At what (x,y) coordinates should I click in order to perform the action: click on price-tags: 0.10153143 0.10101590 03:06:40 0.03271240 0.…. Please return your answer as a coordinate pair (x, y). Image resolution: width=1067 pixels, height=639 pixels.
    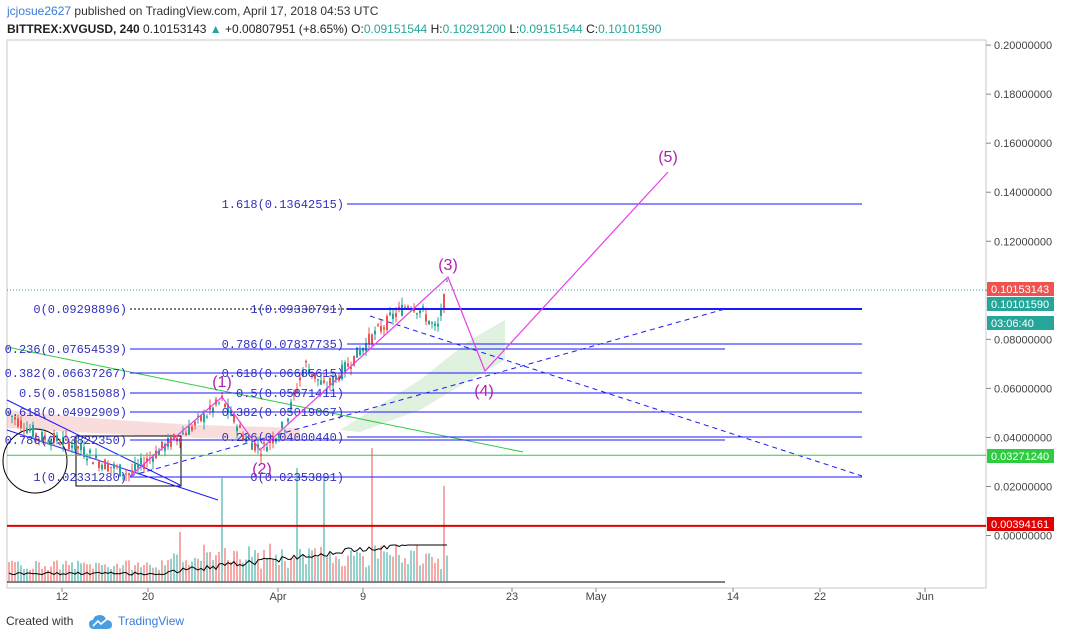
    Looking at the image, I should click on (1020, 406).